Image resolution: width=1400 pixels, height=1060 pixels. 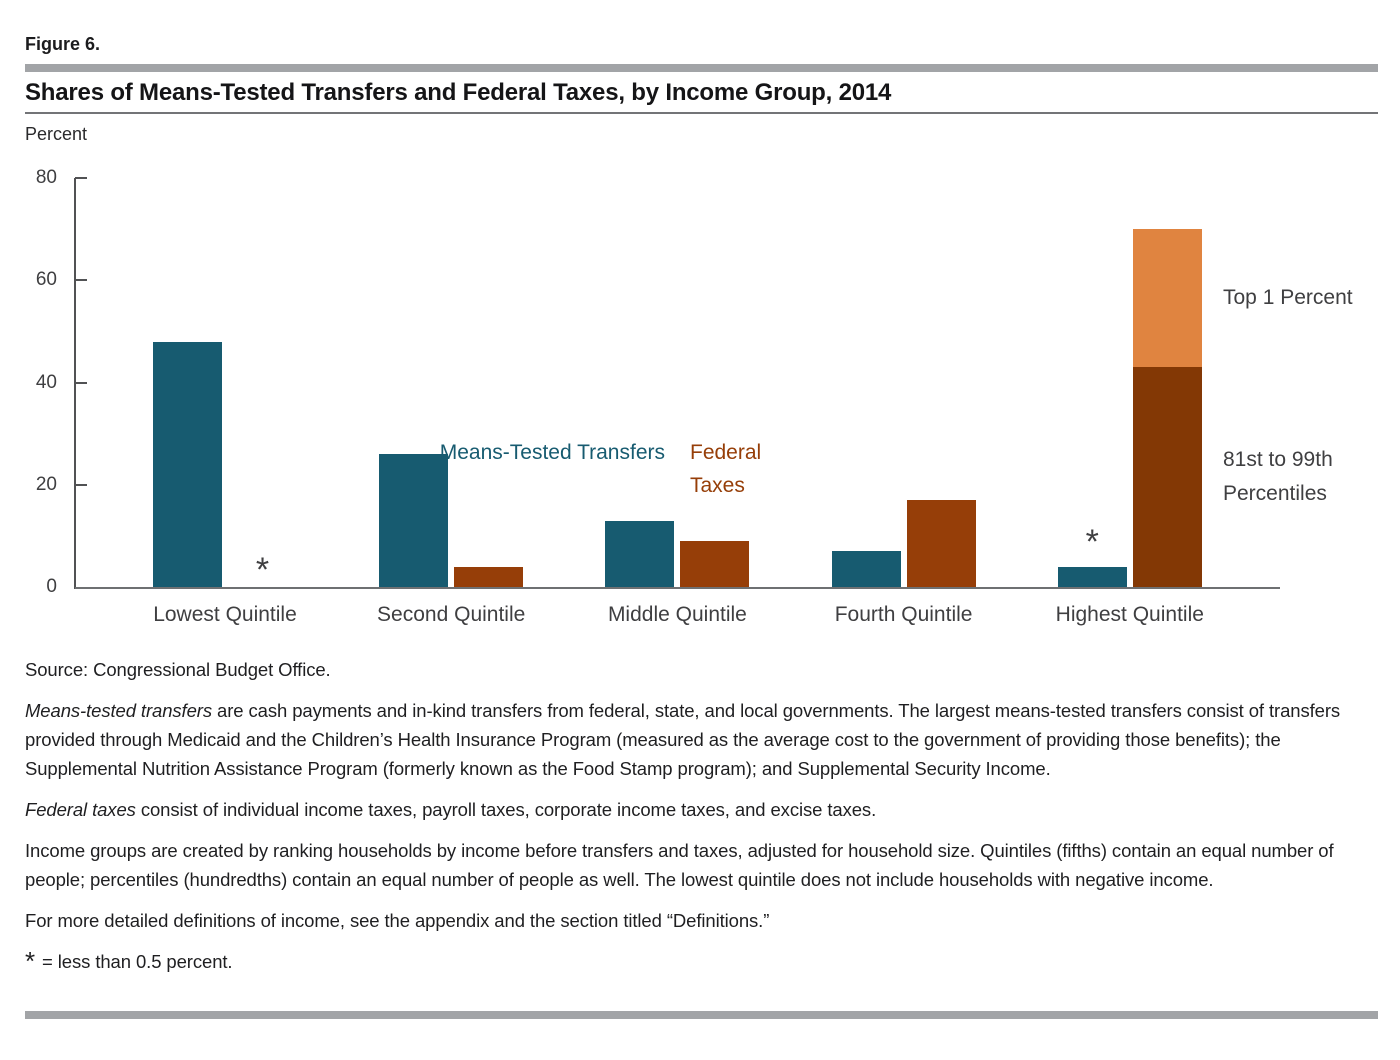 I want to click on category-label-fourth-quintile: Fourth Quintile, so click(x=903, y=614).